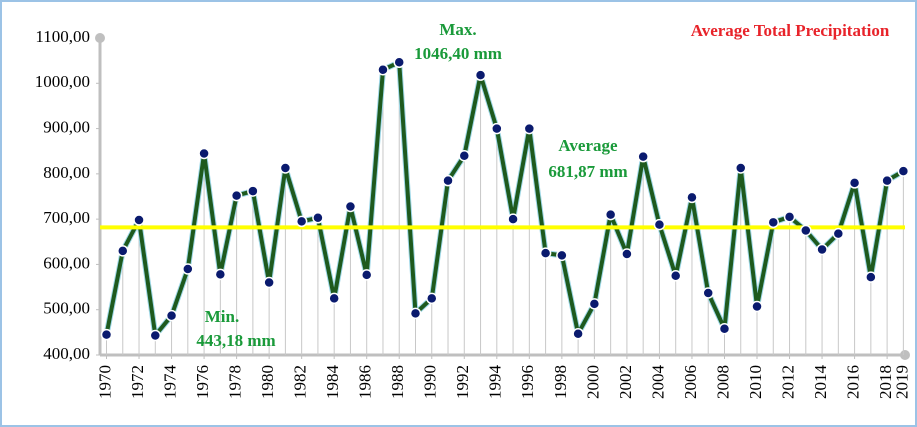 Image resolution: width=917 pixels, height=427 pixels. What do you see at coordinates (787, 382) in the screenshot?
I see `x-tick-label: 2012` at bounding box center [787, 382].